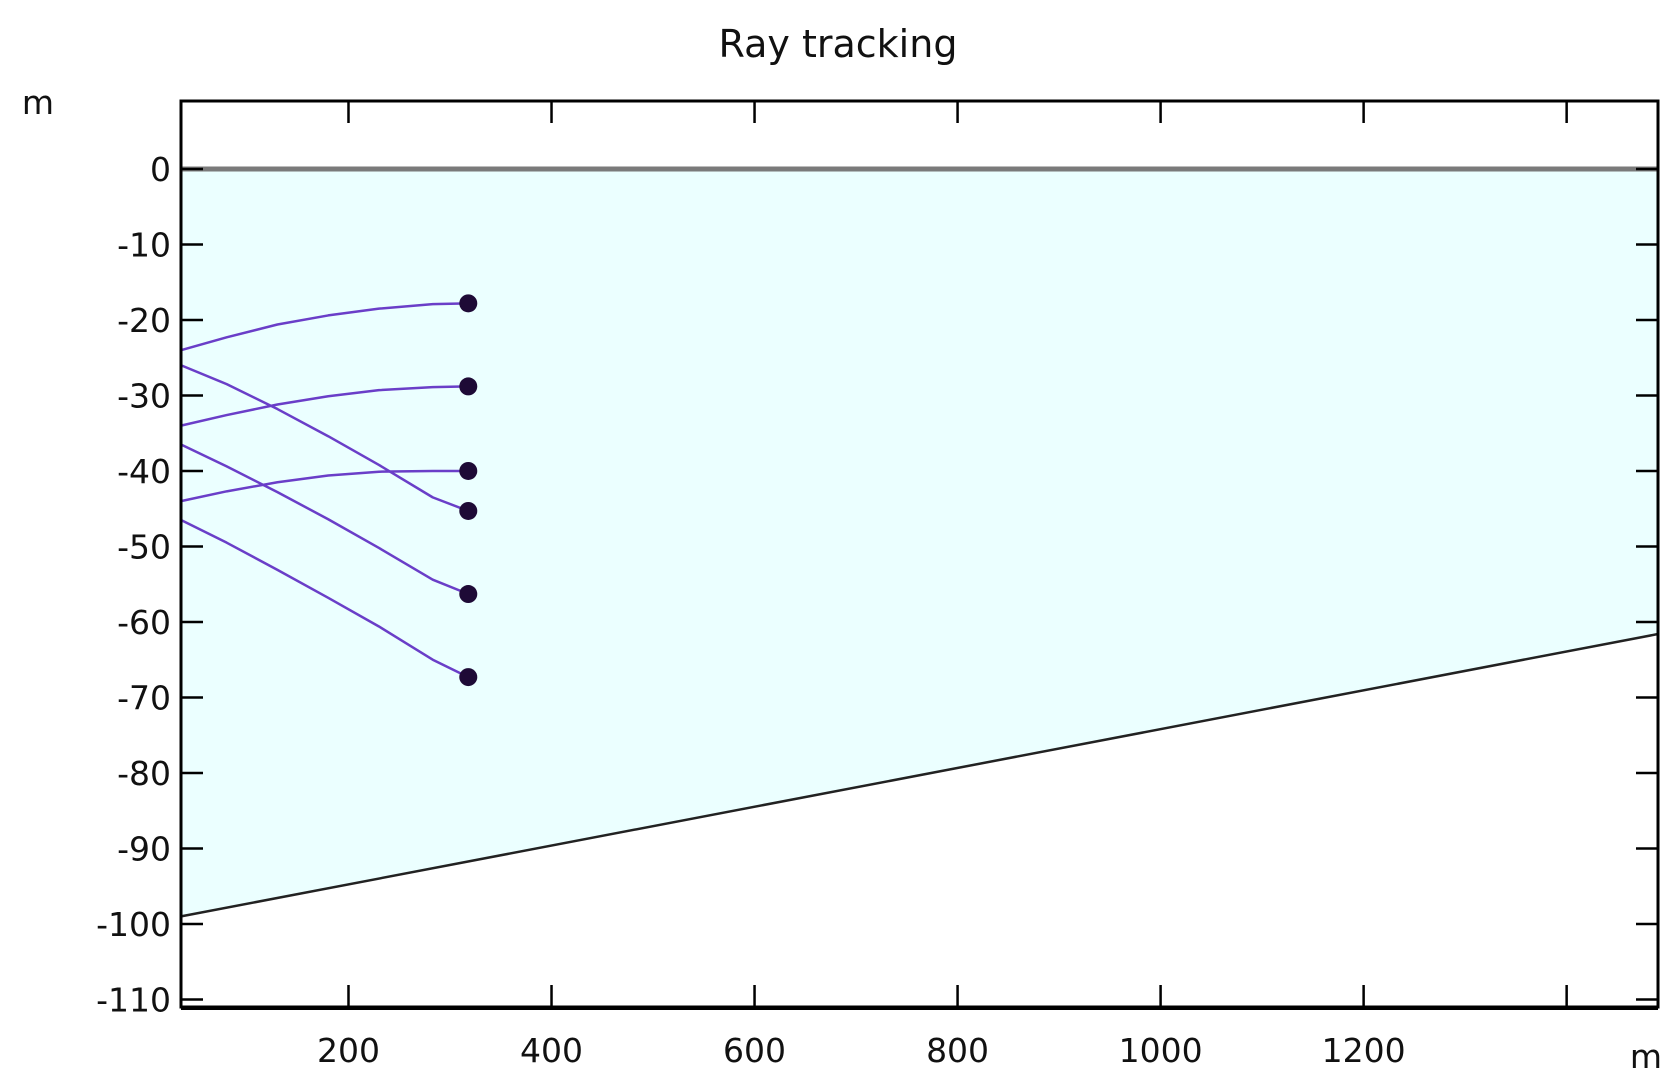 The image size is (1679, 1090). What do you see at coordinates (838, 44) in the screenshot?
I see `chart-title: Ray tracking` at bounding box center [838, 44].